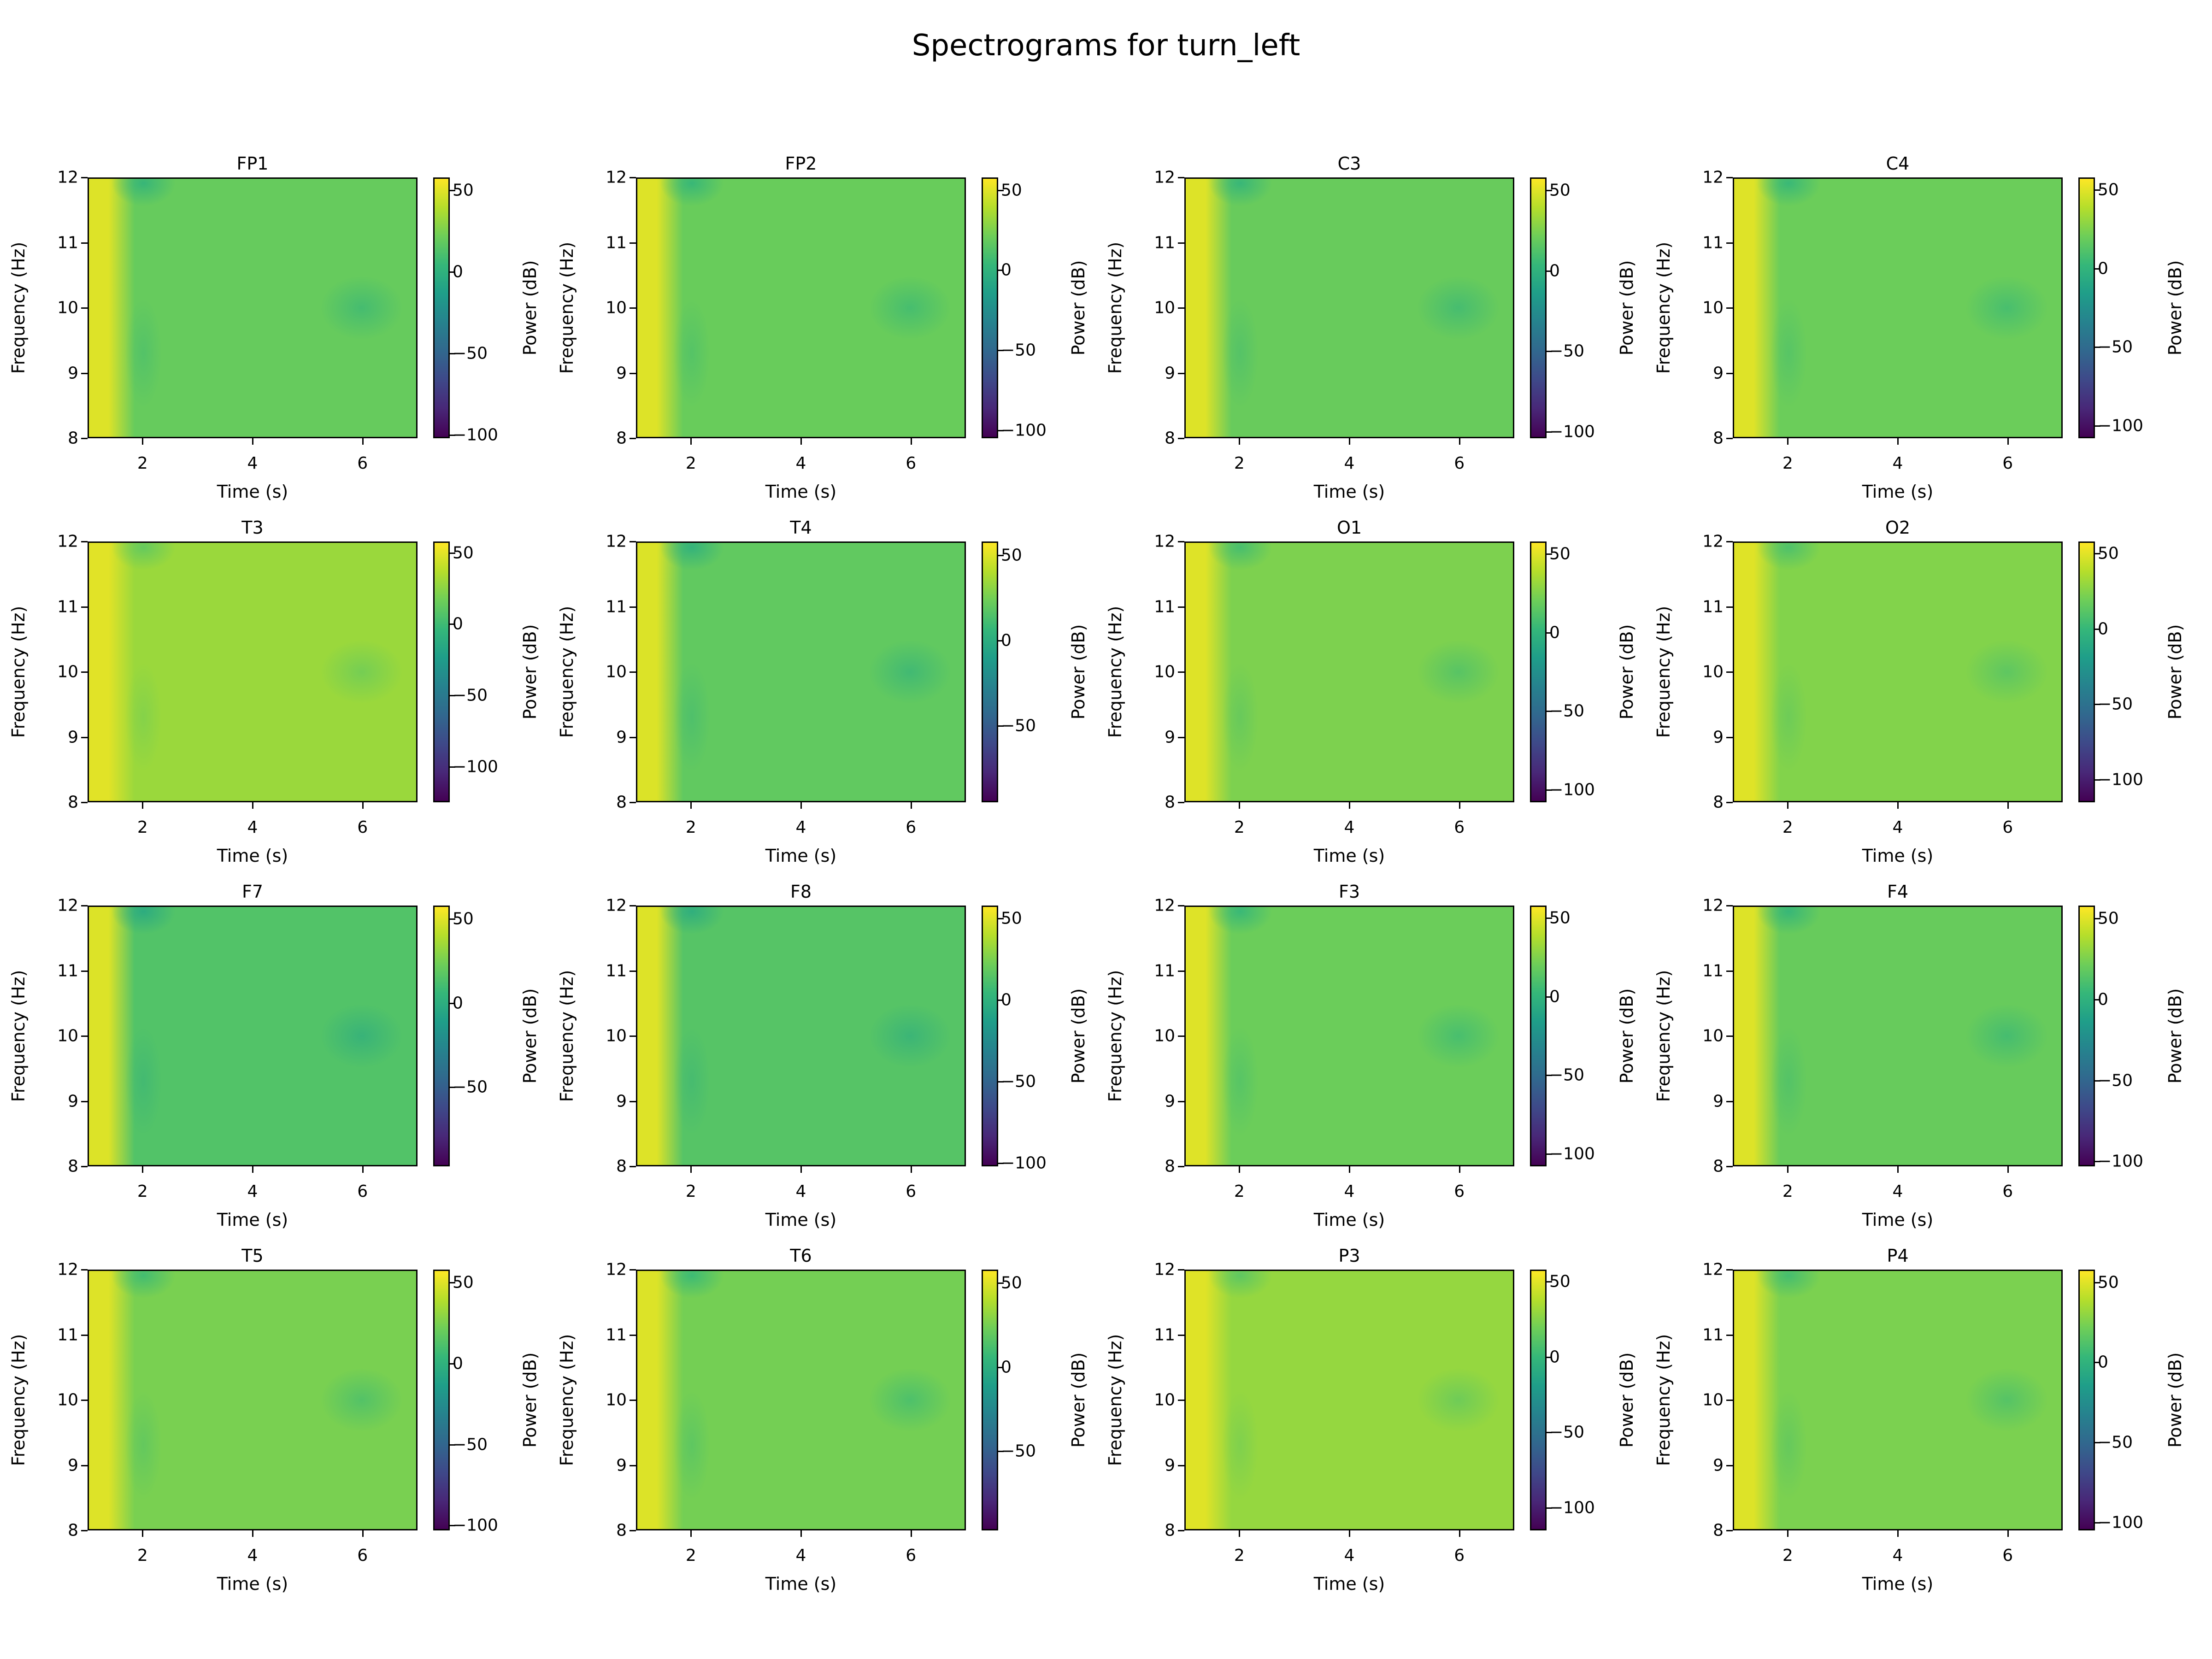 This screenshot has width=2212, height=1659. What do you see at coordinates (2086, 671) in the screenshot?
I see `colorbar` at bounding box center [2086, 671].